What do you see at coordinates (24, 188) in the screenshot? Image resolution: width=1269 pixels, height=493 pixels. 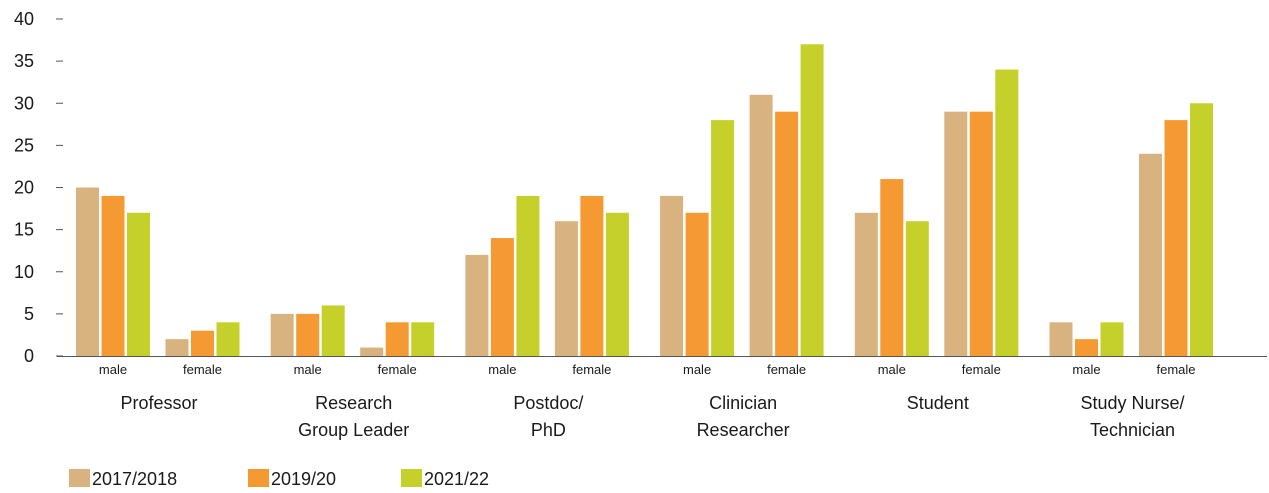 I see `y-tick-label: 20` at bounding box center [24, 188].